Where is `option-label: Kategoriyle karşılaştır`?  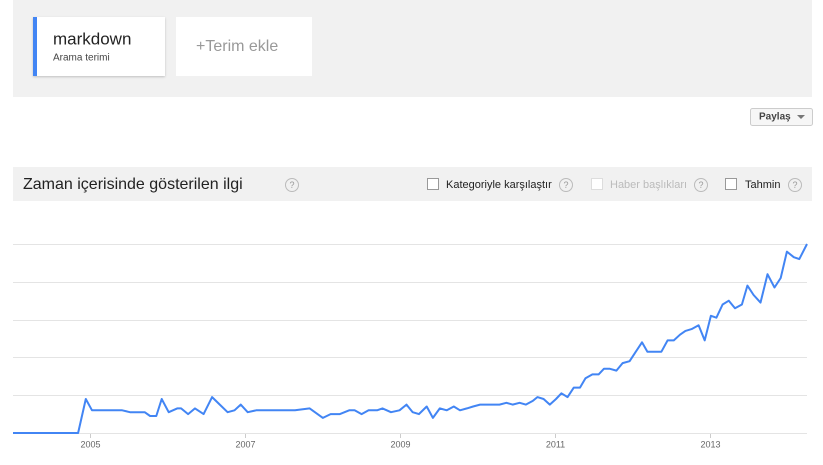 option-label: Kategoriyle karşılaştır is located at coordinates (499, 185).